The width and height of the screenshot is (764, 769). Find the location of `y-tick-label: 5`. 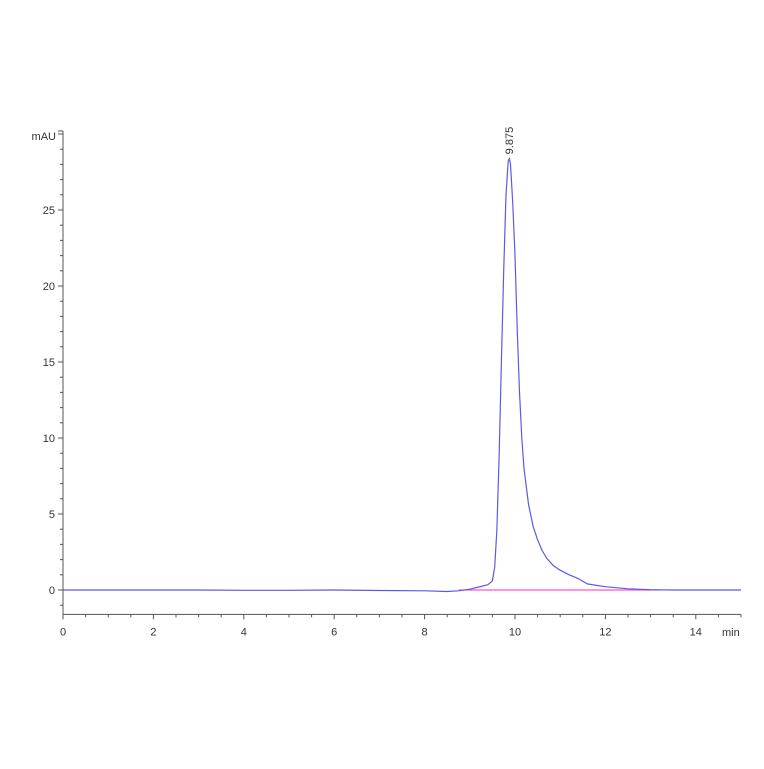

y-tick-label: 5 is located at coordinates (52, 515).